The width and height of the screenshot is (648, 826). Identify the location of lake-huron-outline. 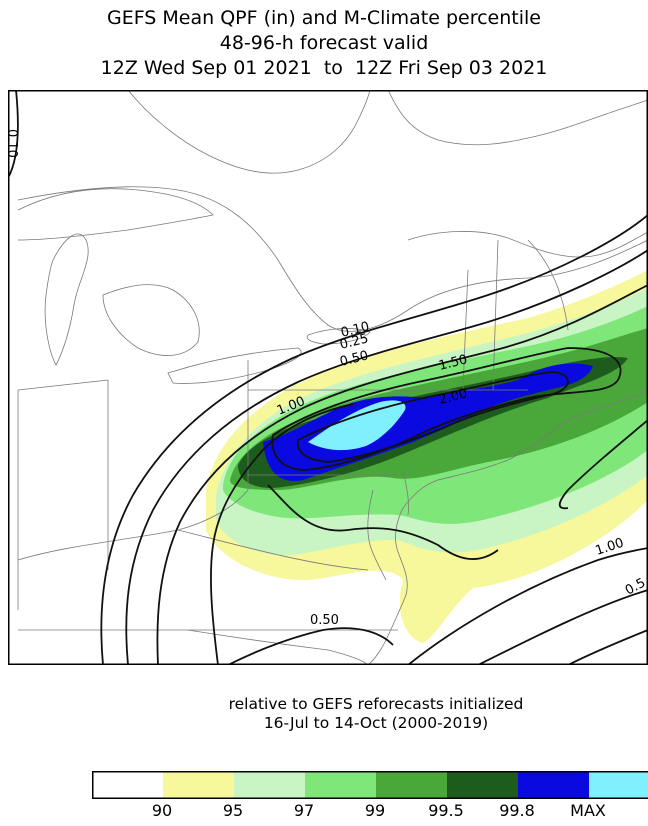
(151, 320).